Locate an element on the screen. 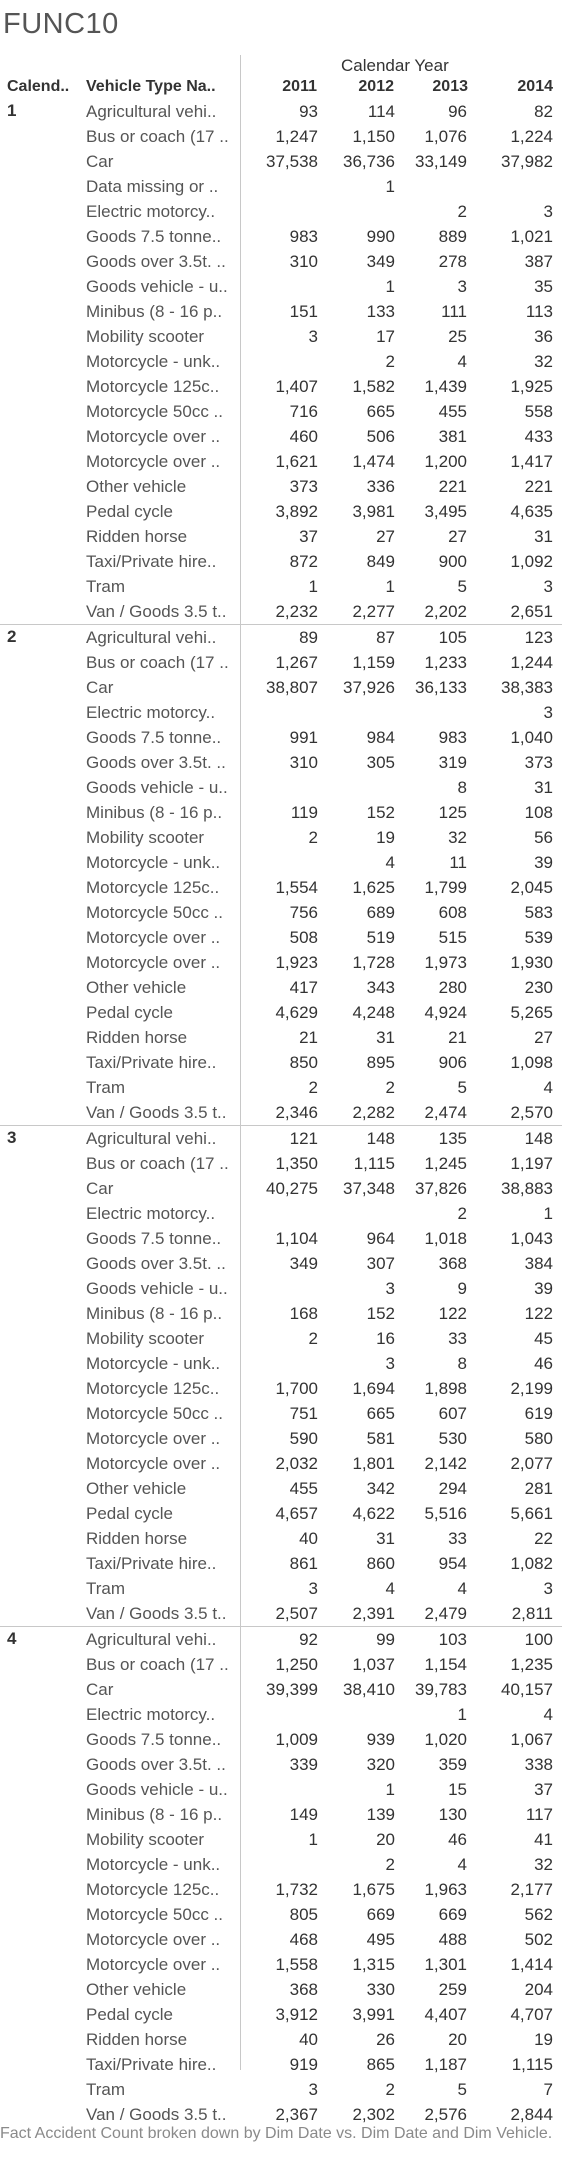  count-cell: 2,651 is located at coordinates (531, 611).